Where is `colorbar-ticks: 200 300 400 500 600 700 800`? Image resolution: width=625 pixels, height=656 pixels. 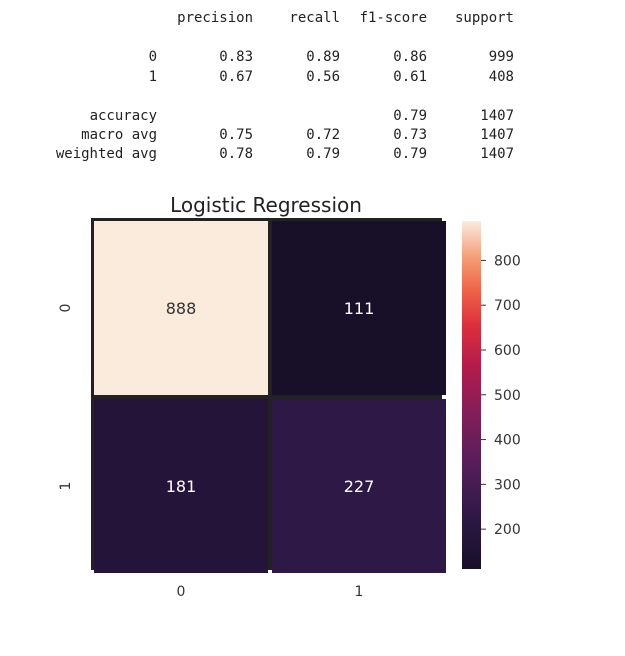 colorbar-ticks: 200 300 400 500 600 700 800 is located at coordinates (501, 395).